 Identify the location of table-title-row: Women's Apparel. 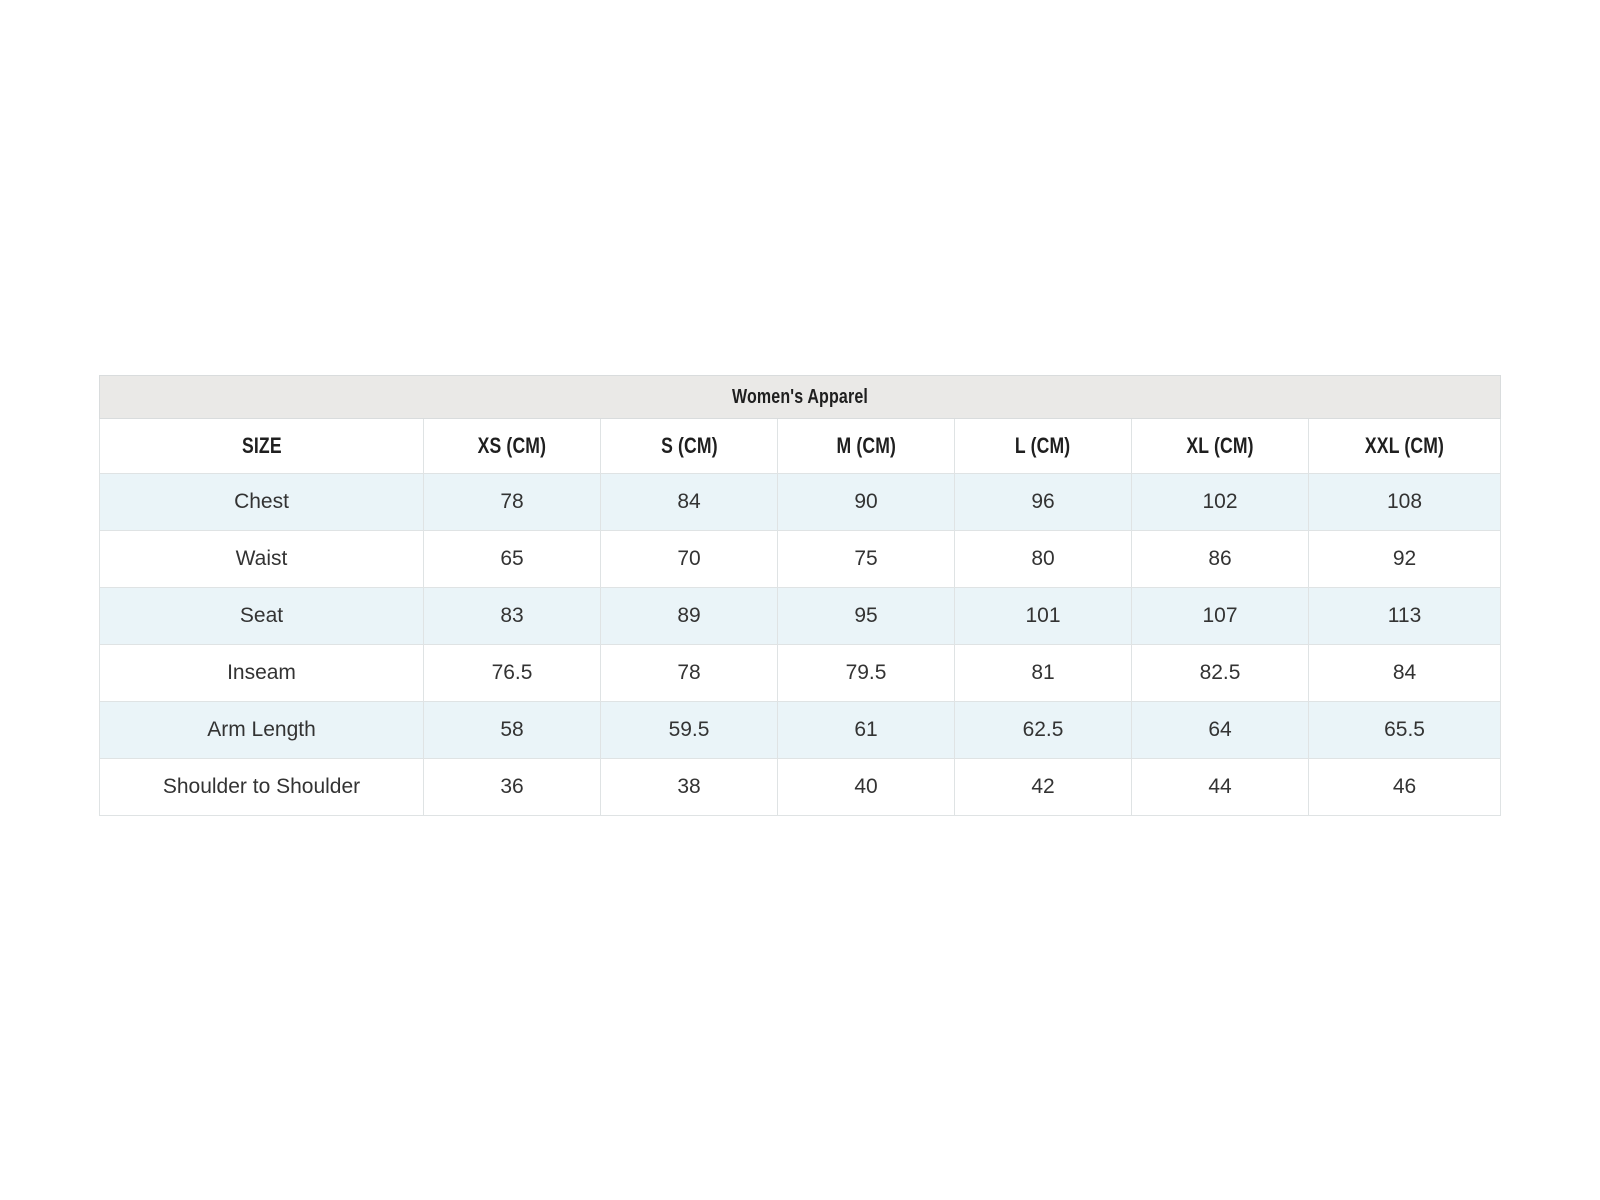
(800, 397).